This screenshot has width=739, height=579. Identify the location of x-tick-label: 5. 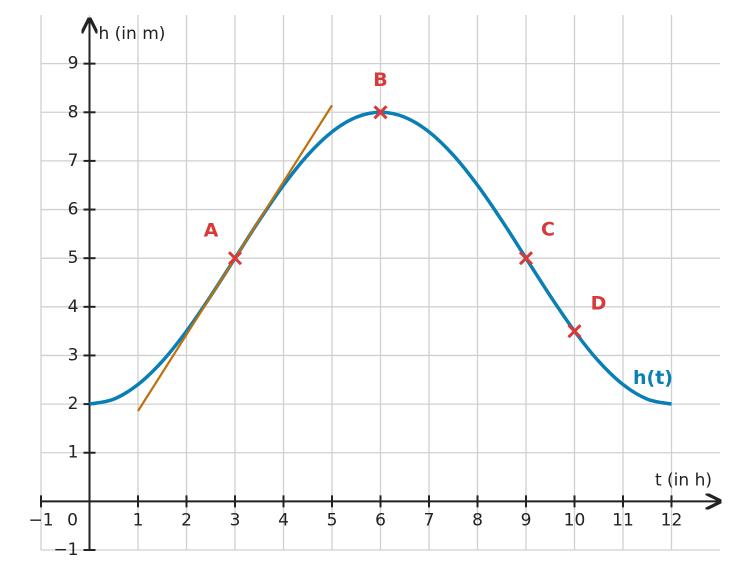
(332, 520).